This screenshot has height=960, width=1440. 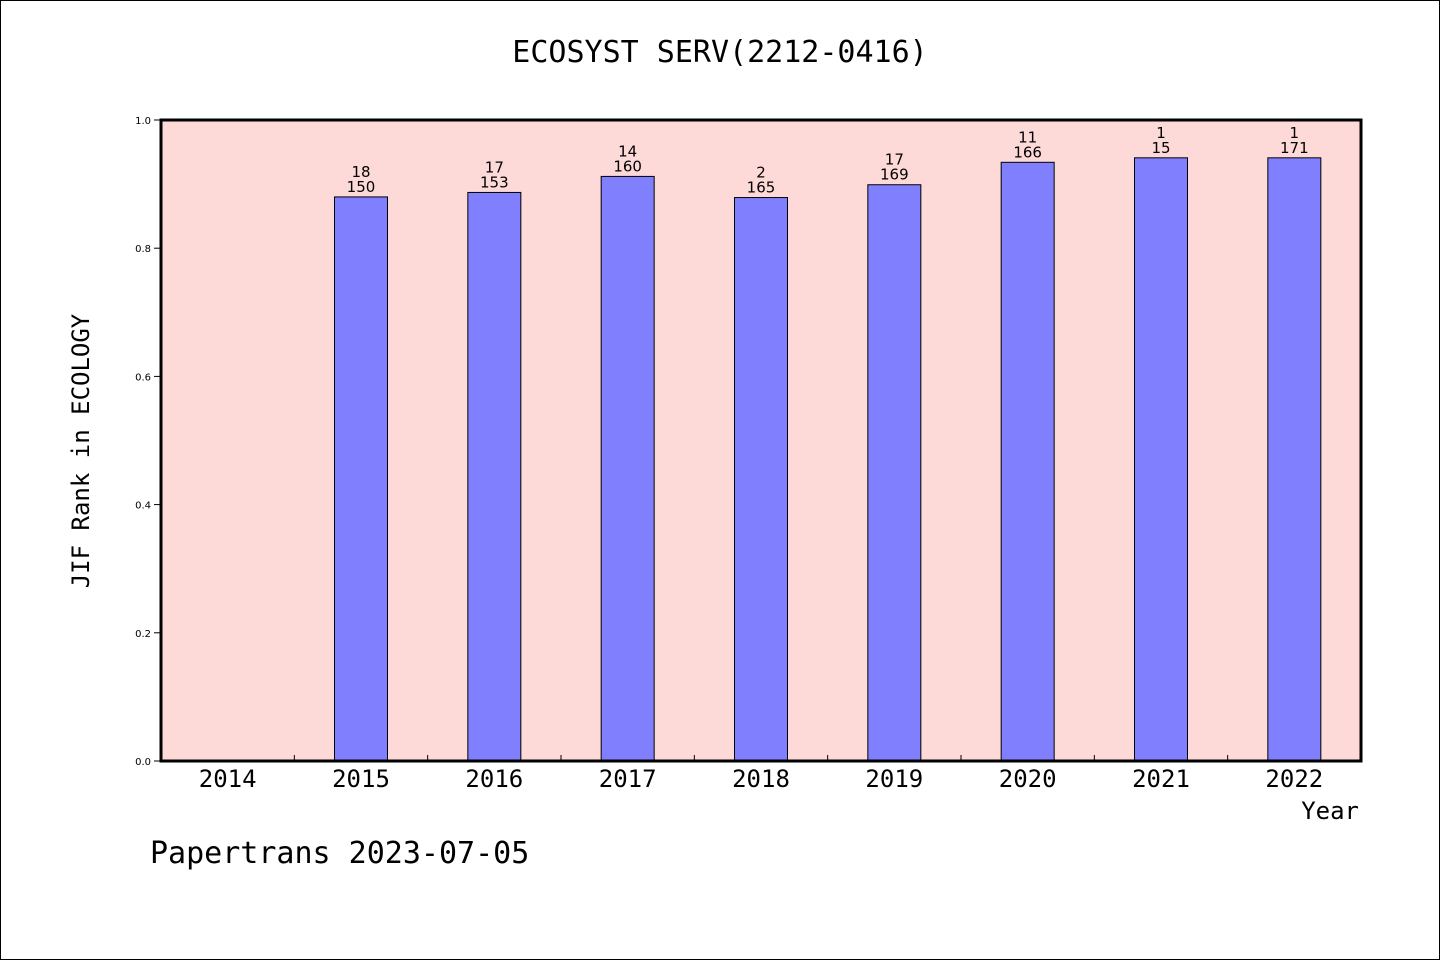 I want to click on bar-label-rank: 14, so click(x=627, y=151).